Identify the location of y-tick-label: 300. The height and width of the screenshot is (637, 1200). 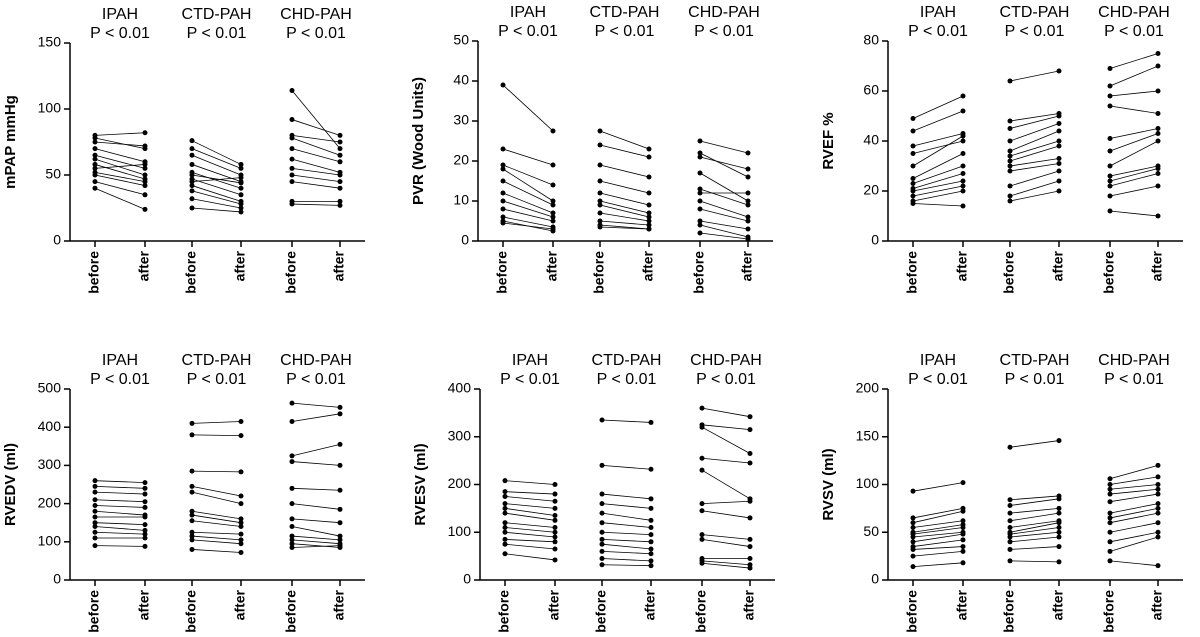
(460, 435).